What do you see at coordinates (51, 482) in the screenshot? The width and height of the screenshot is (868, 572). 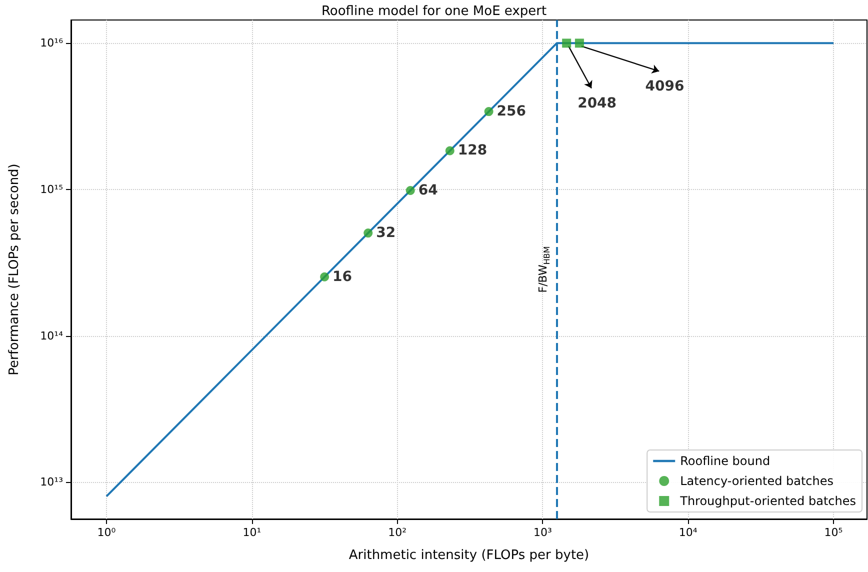 I see `y-tick-label: 10¹³` at bounding box center [51, 482].